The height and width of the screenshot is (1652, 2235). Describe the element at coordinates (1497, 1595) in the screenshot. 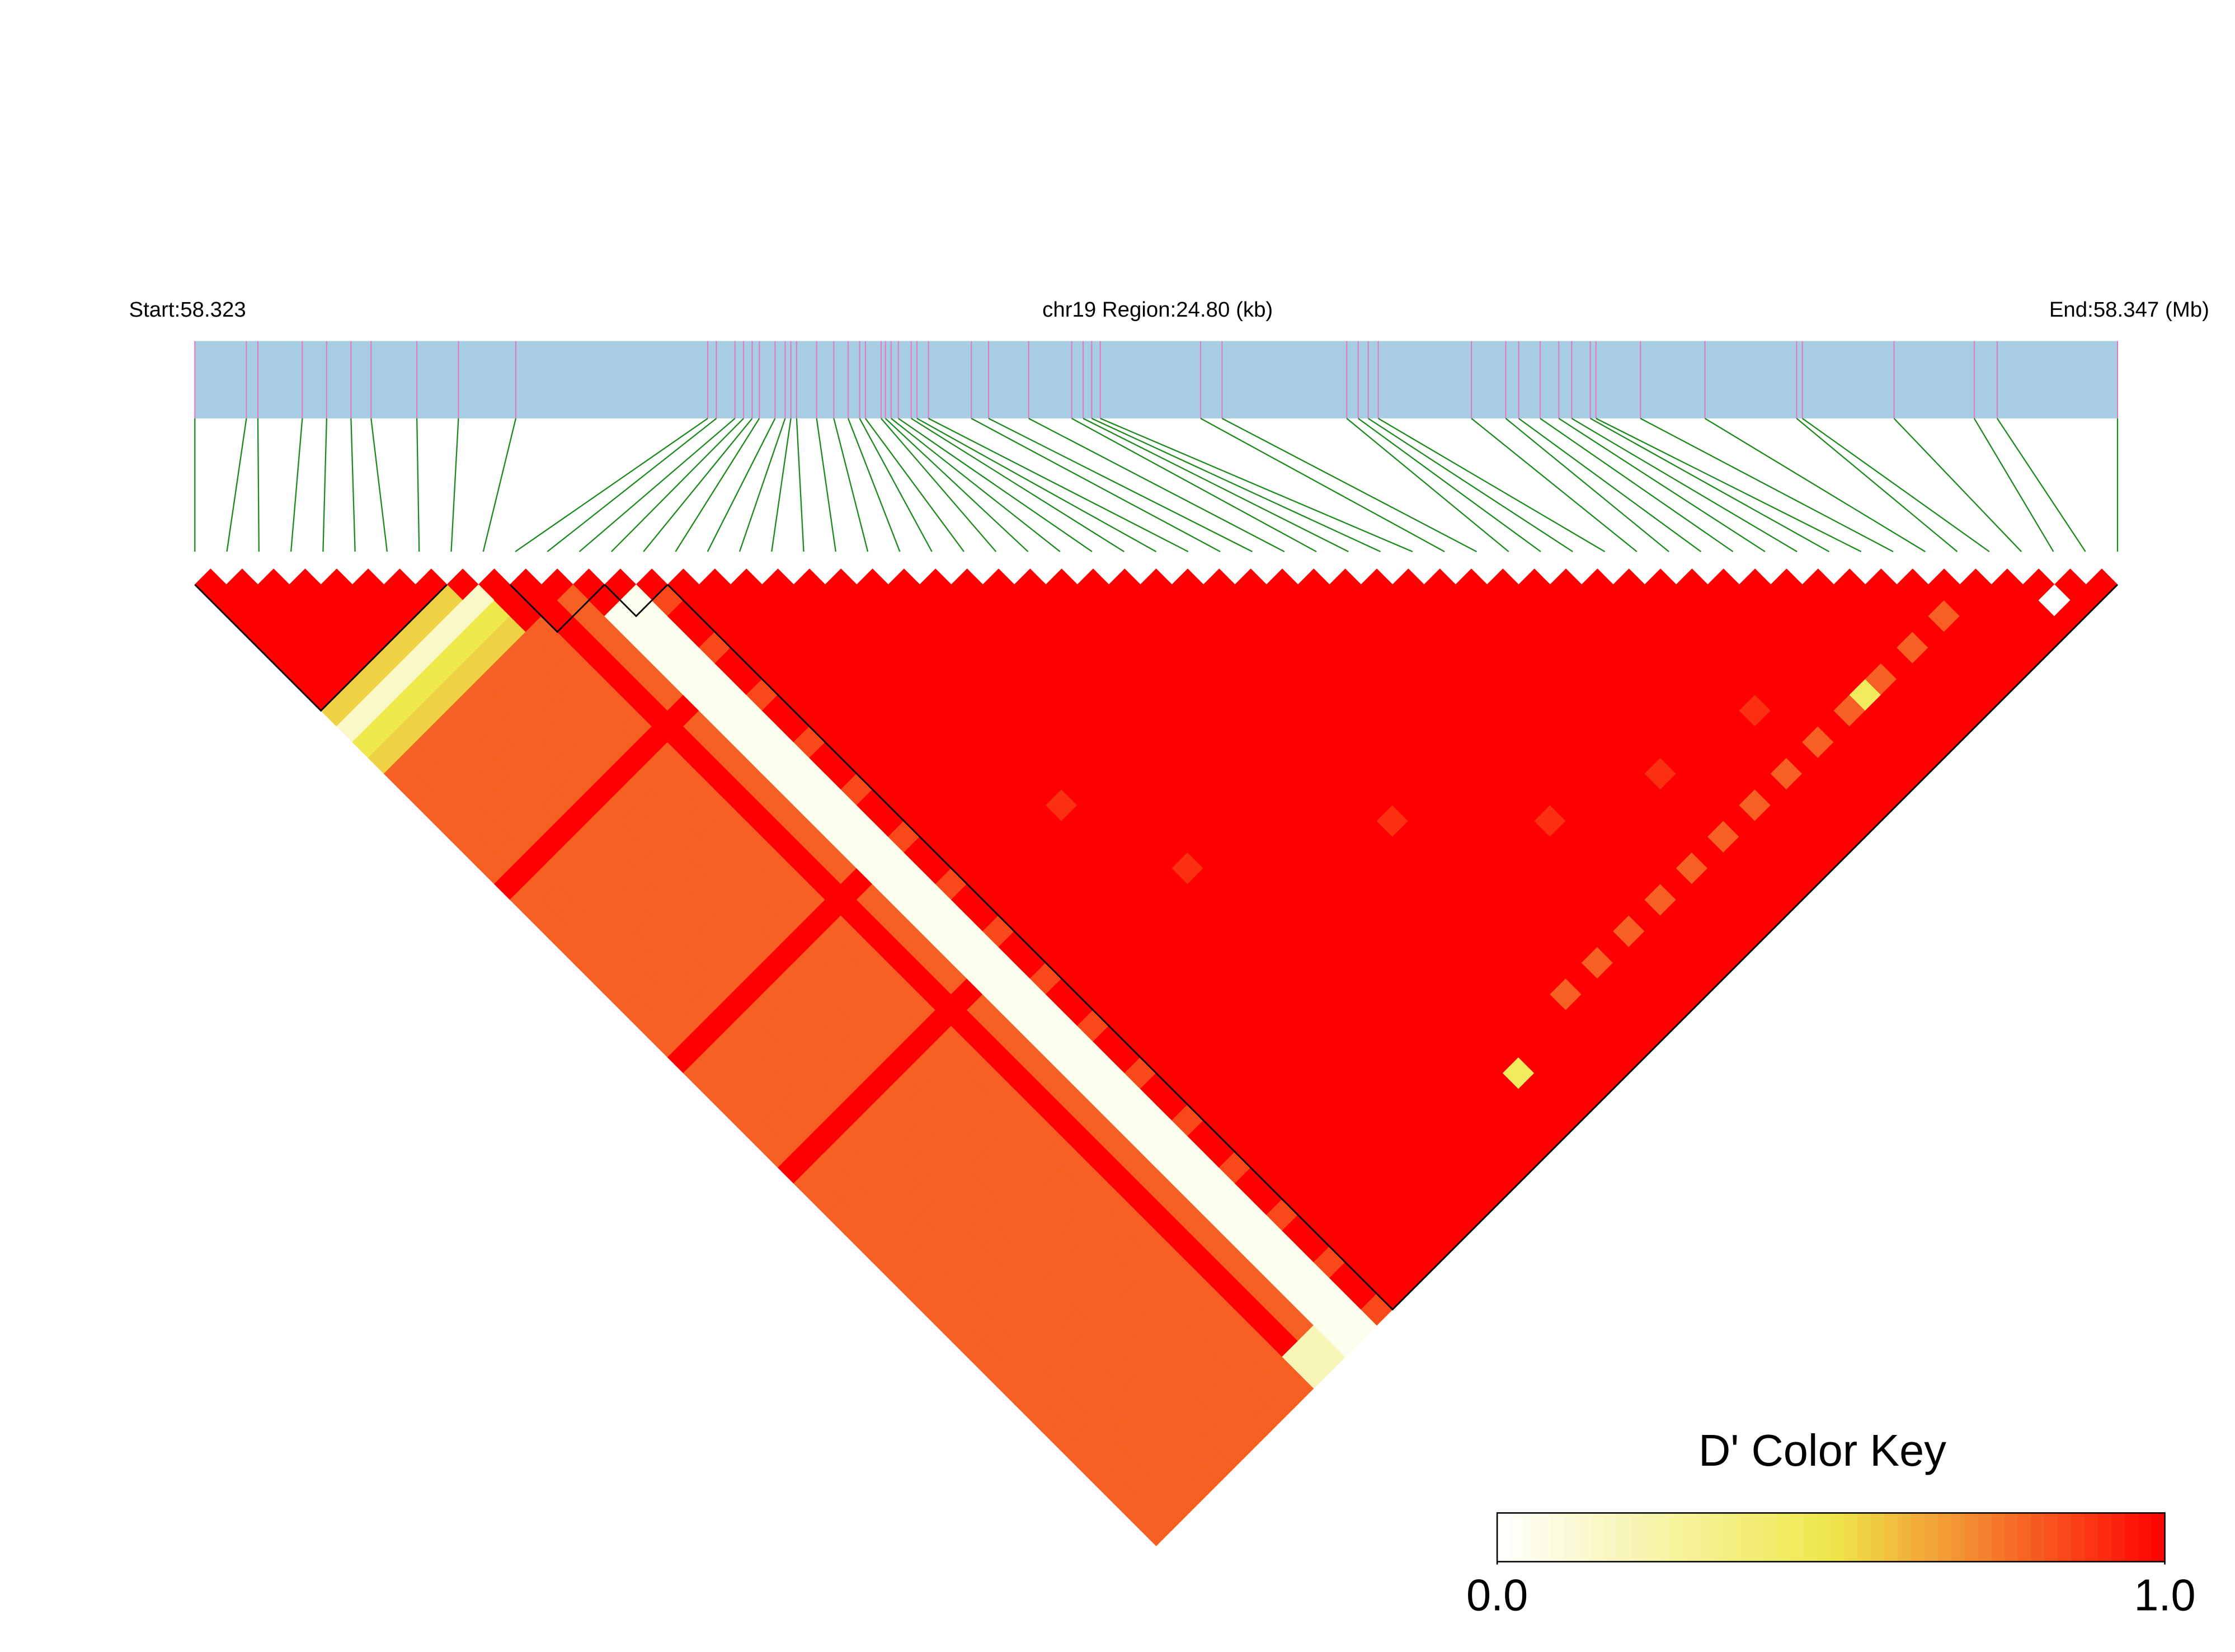

I see `color-key-tick-label: 0.0` at that location.